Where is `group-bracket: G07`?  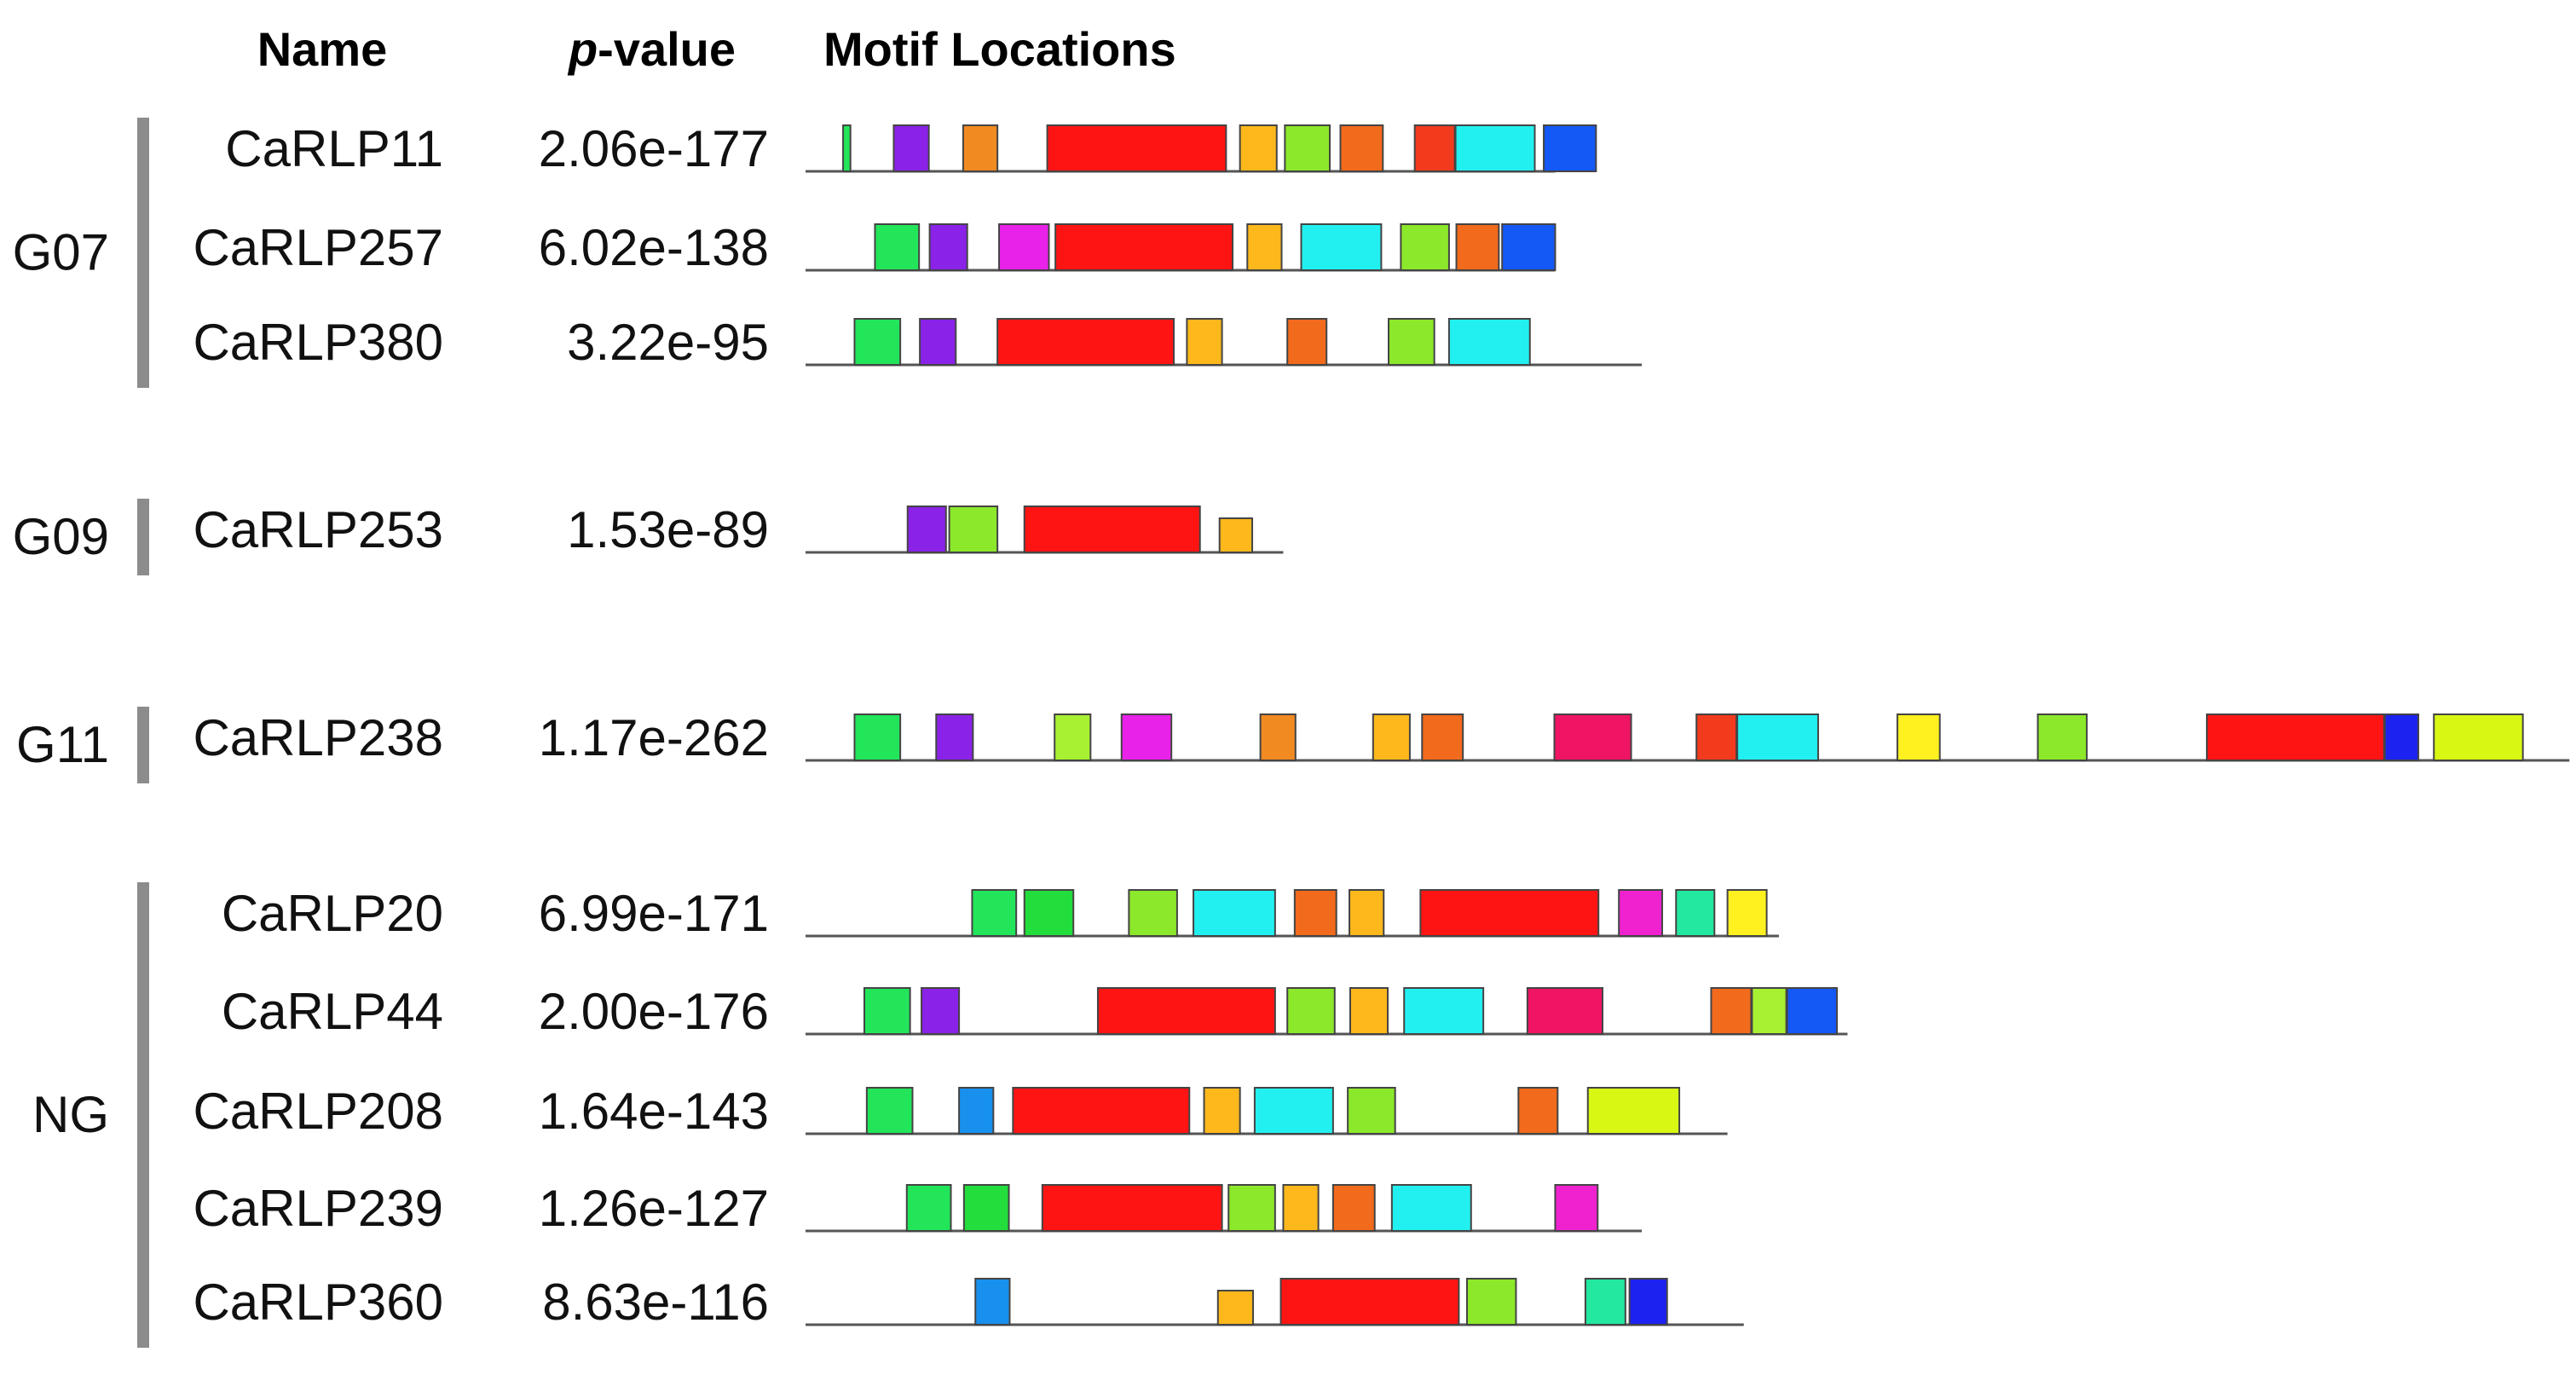
group-bracket: G07 is located at coordinates (81, 253).